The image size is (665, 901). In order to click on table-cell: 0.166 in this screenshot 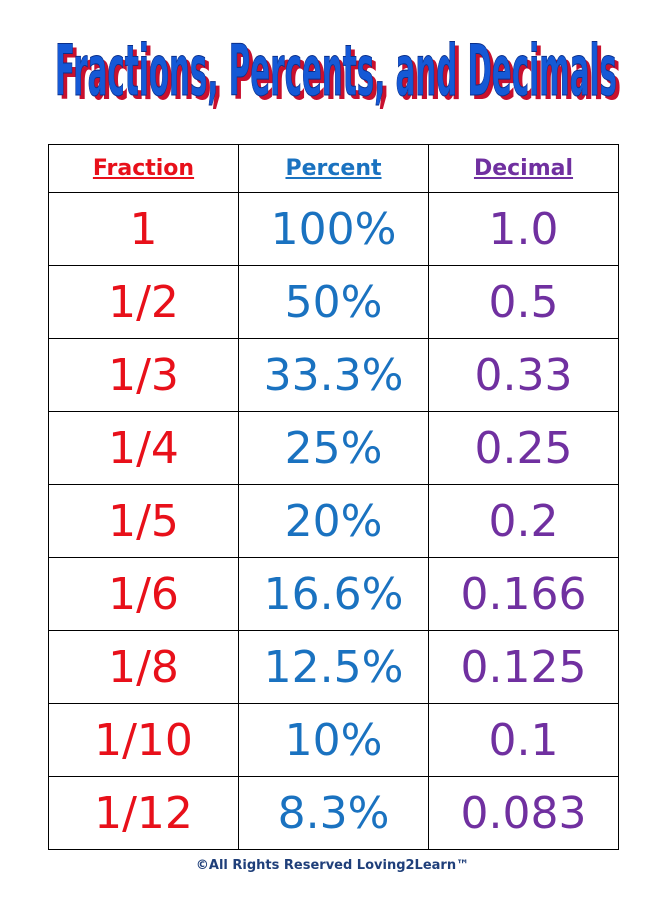, I will do `click(523, 594)`.